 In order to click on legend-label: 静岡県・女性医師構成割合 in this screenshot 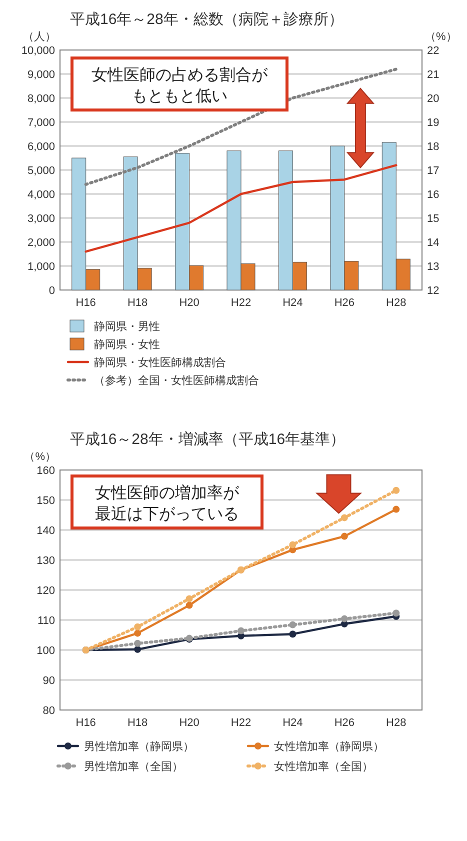, I will do `click(160, 362)`.